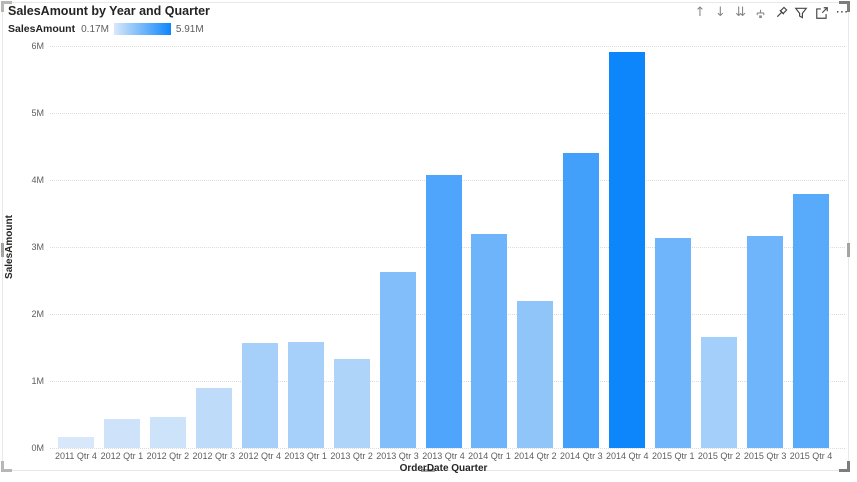 Image resolution: width=857 pixels, height=482 pixels. I want to click on drill-up-icon: ↑, so click(700, 12).